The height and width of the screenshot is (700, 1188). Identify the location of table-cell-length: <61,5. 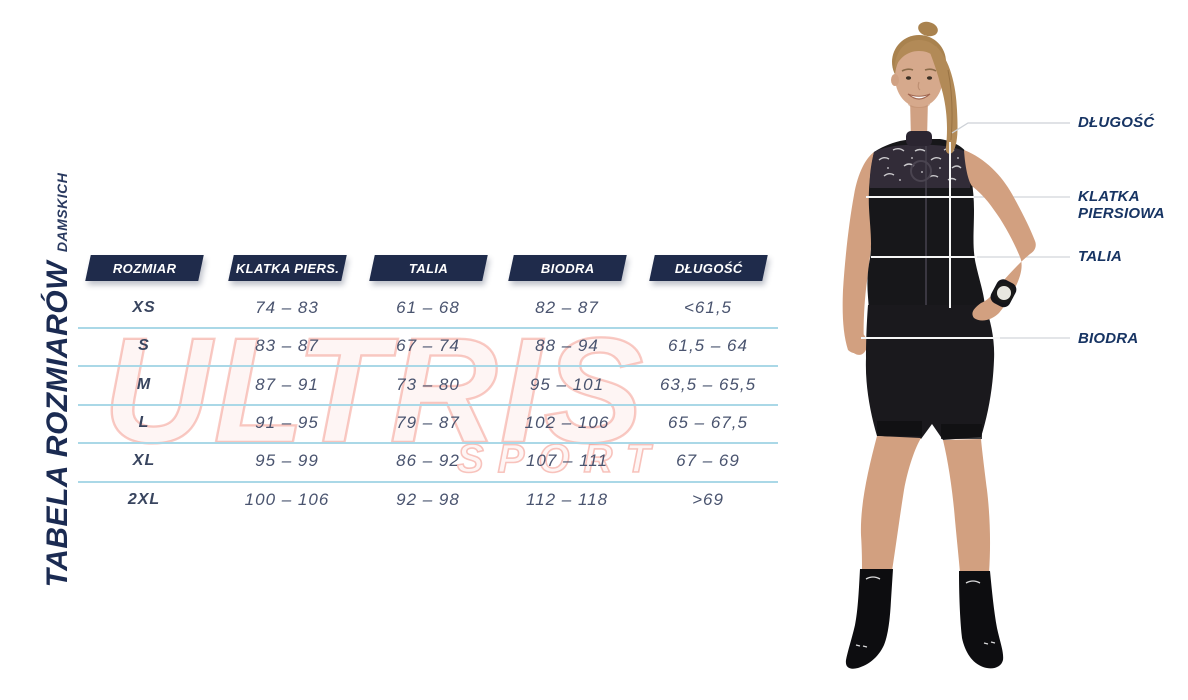
(707, 307).